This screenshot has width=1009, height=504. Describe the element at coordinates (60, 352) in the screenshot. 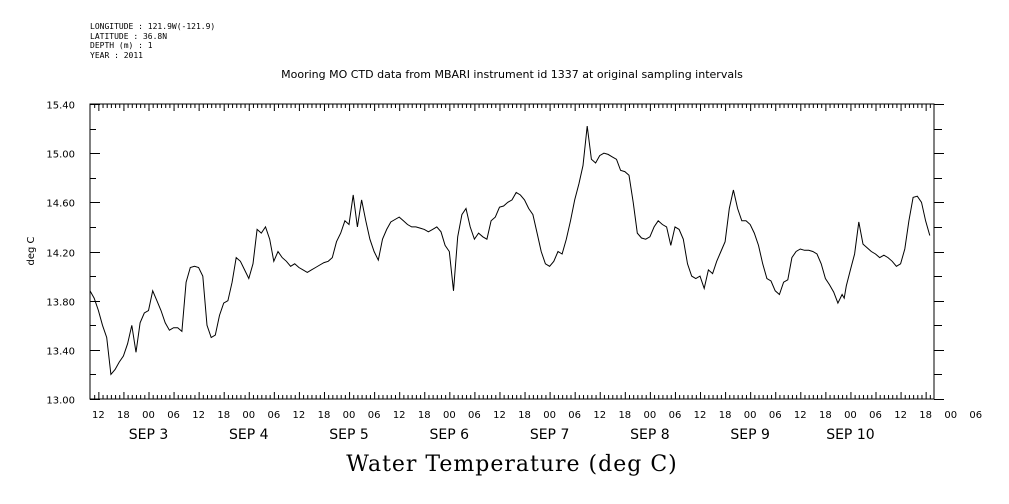

I see `y-tick-label: 13.40` at that location.